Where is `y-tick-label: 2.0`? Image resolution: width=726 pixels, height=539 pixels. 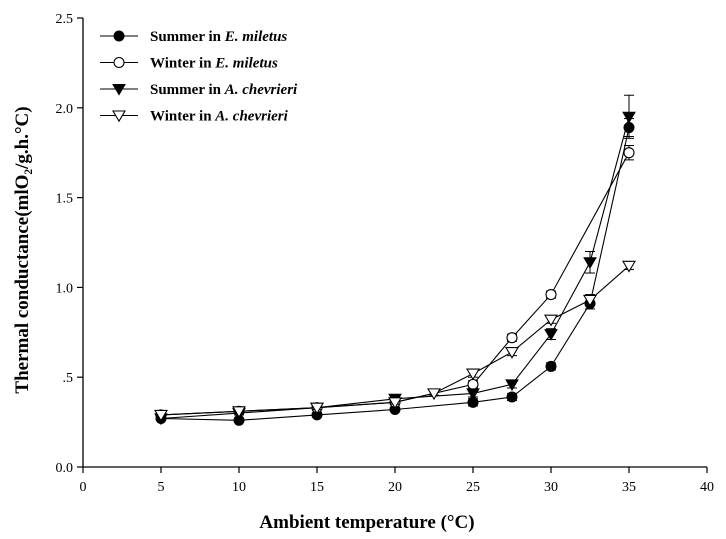
y-tick-label: 2.0 is located at coordinates (65, 109).